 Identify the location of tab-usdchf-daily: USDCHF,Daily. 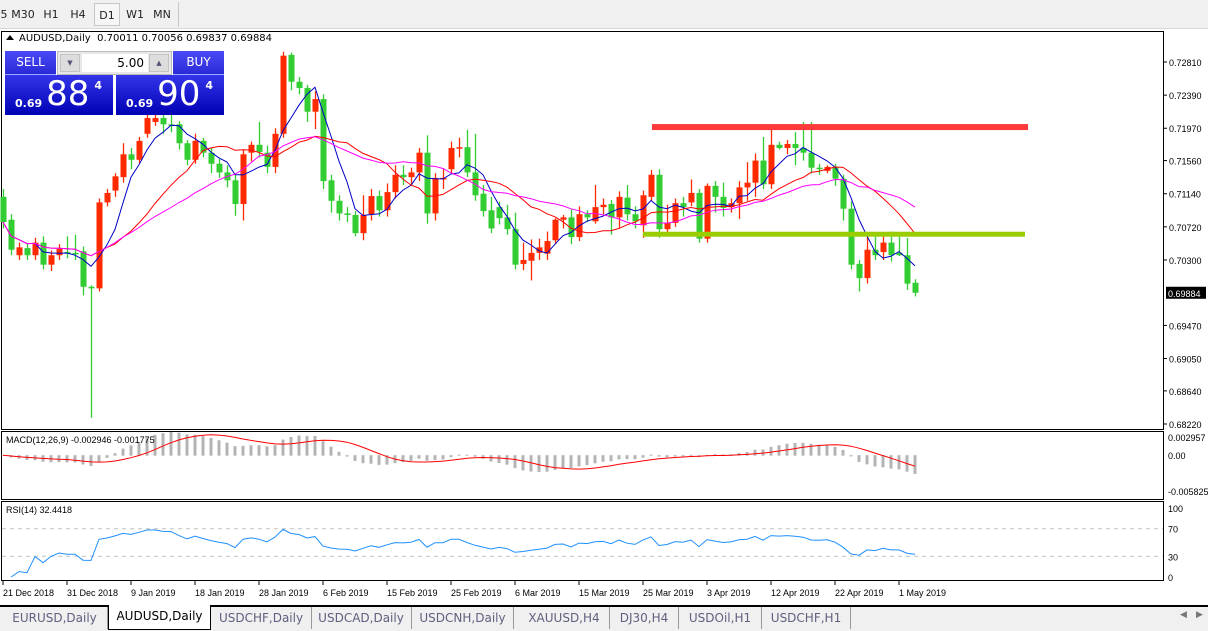
(261, 618).